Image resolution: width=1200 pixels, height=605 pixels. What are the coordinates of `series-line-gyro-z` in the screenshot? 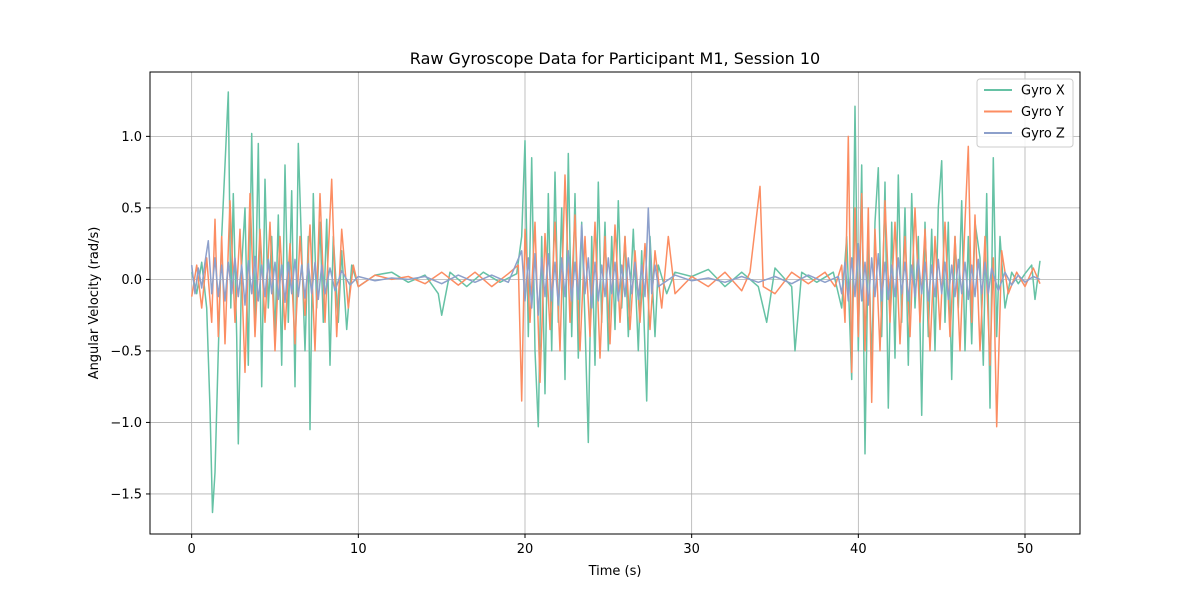 It's located at (615, 261).